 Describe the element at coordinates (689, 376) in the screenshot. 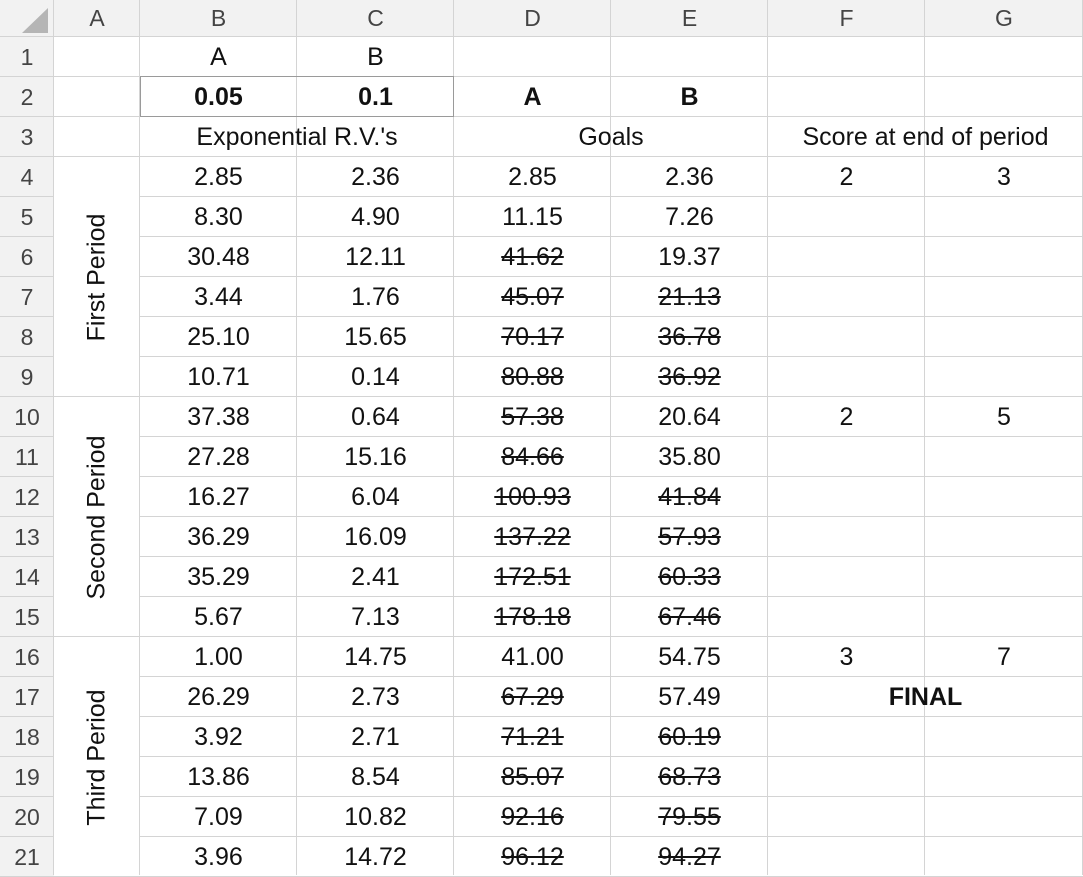

I see `cell-e9: 36.92` at that location.